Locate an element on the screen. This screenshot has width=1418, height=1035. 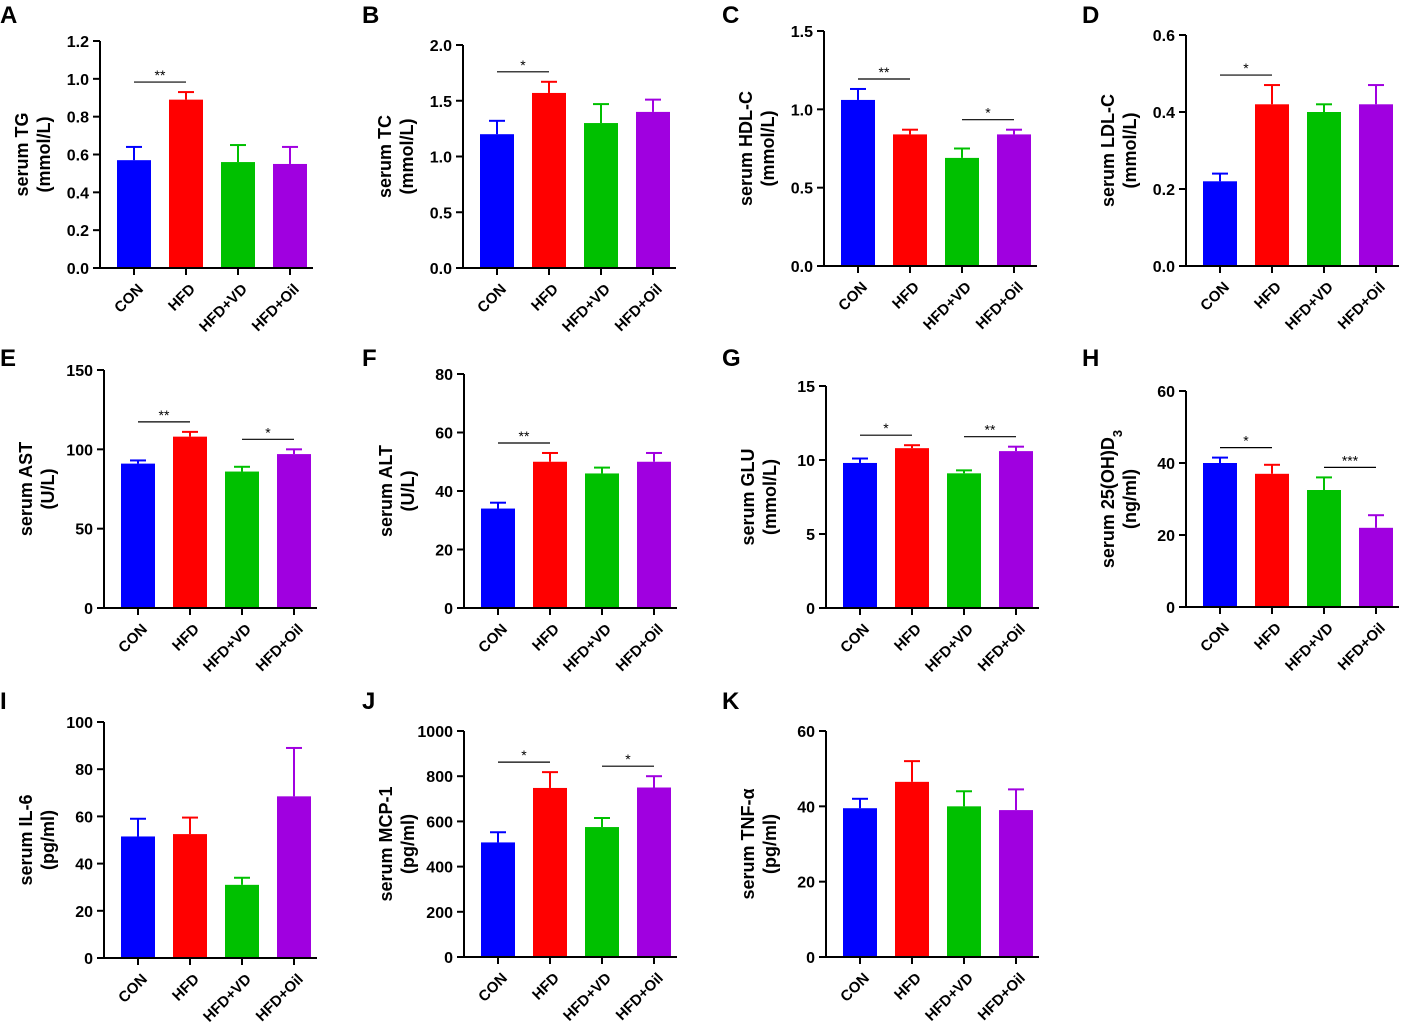
y-tick-label: 100 is located at coordinates (79, 723).